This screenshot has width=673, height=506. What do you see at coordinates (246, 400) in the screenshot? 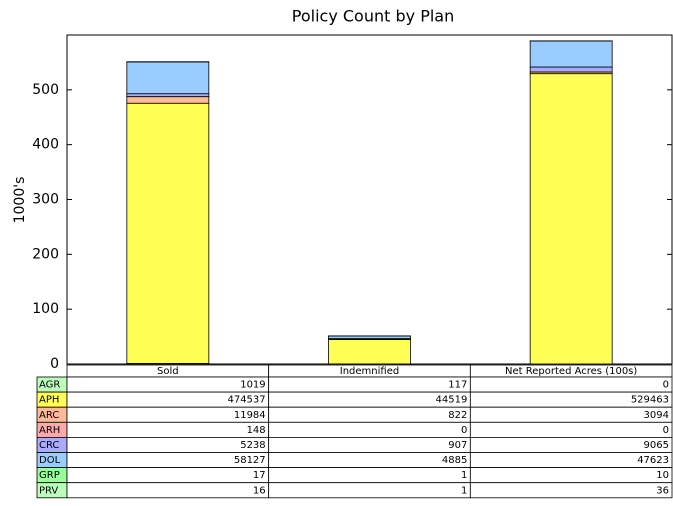
I see `table-value: 474537` at bounding box center [246, 400].